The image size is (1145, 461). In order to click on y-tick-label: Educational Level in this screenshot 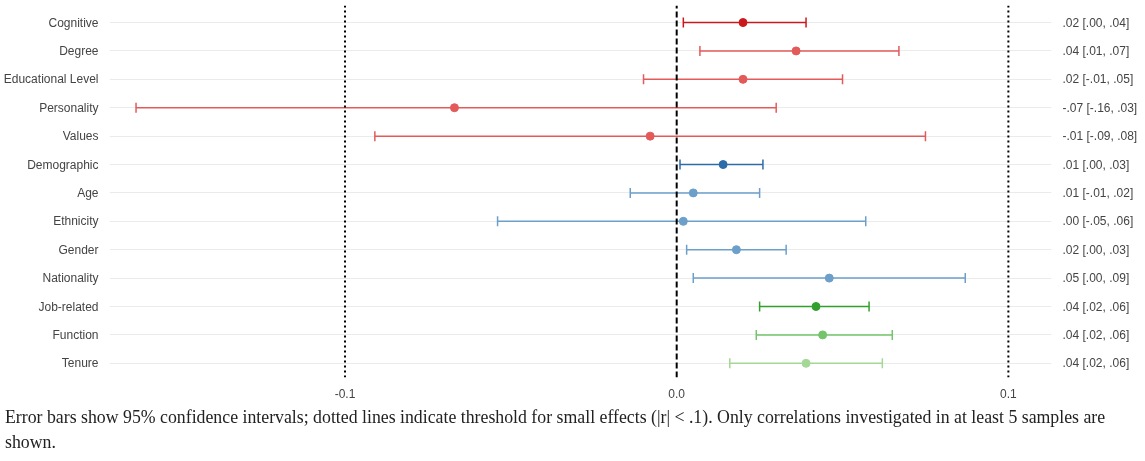, I will do `click(51, 79)`.